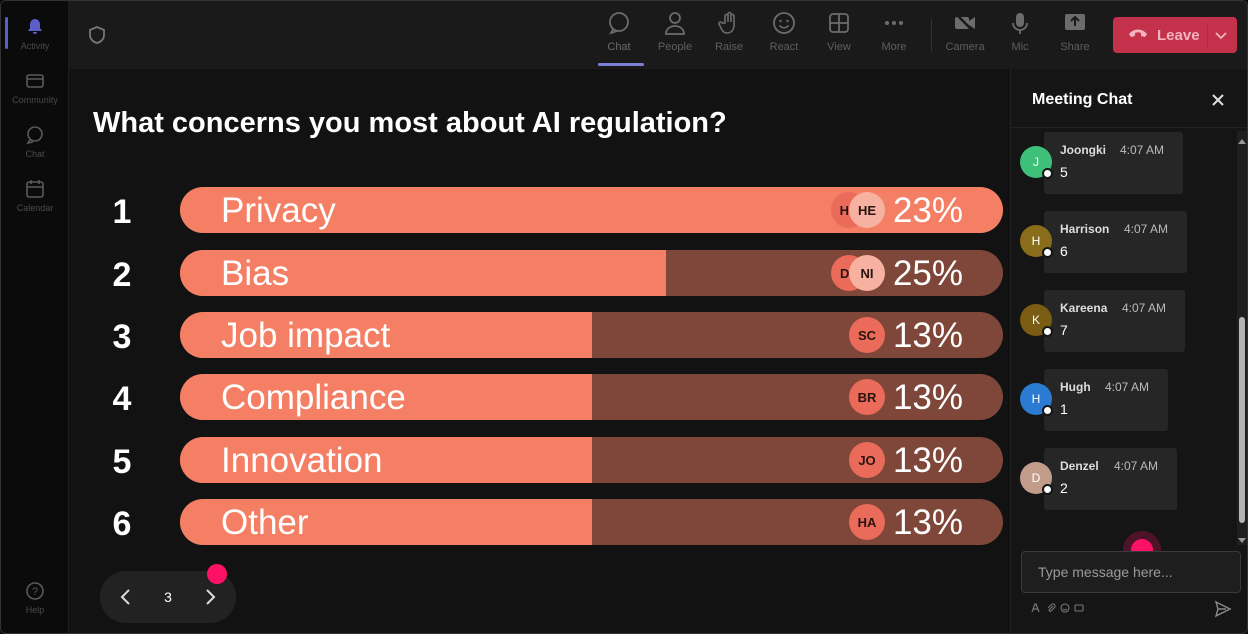 The width and height of the screenshot is (1248, 634). Describe the element at coordinates (591, 210) in the screenshot. I see `poll-option-bar: PrivacyHUHE23%` at that location.